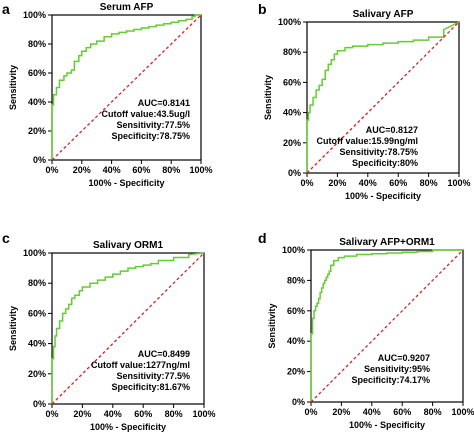 The width and height of the screenshot is (474, 438). Describe the element at coordinates (385, 163) in the screenshot. I see `stat-line: Specificity:80%` at that location.